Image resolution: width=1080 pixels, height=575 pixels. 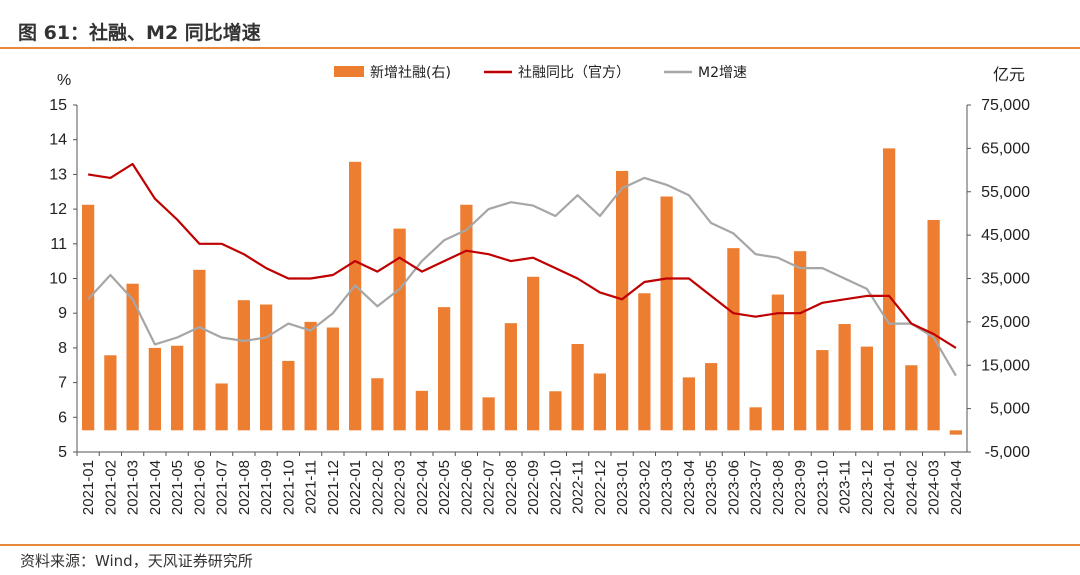 What do you see at coordinates (578, 487) in the screenshot?
I see `x-tick-label: 2022-11` at bounding box center [578, 487].